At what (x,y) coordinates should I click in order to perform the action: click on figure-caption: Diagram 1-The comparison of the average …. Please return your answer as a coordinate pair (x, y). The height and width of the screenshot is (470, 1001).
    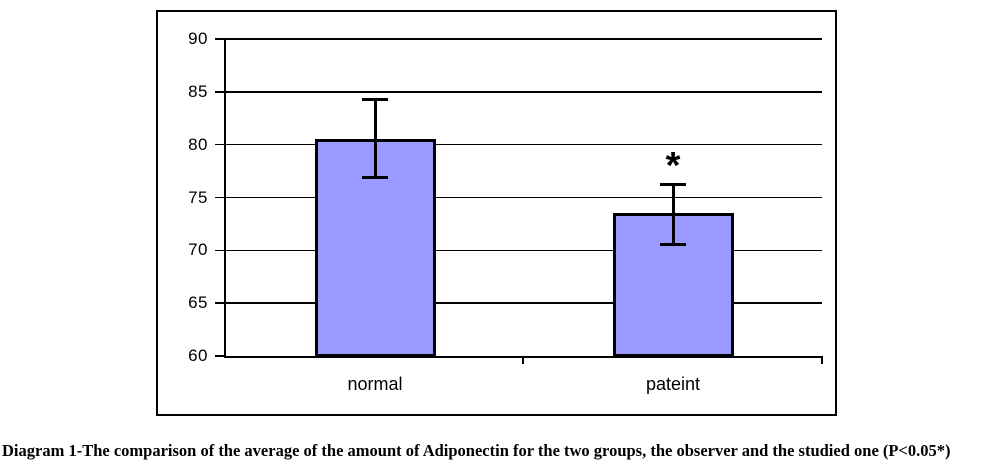
    Looking at the image, I should click on (476, 450).